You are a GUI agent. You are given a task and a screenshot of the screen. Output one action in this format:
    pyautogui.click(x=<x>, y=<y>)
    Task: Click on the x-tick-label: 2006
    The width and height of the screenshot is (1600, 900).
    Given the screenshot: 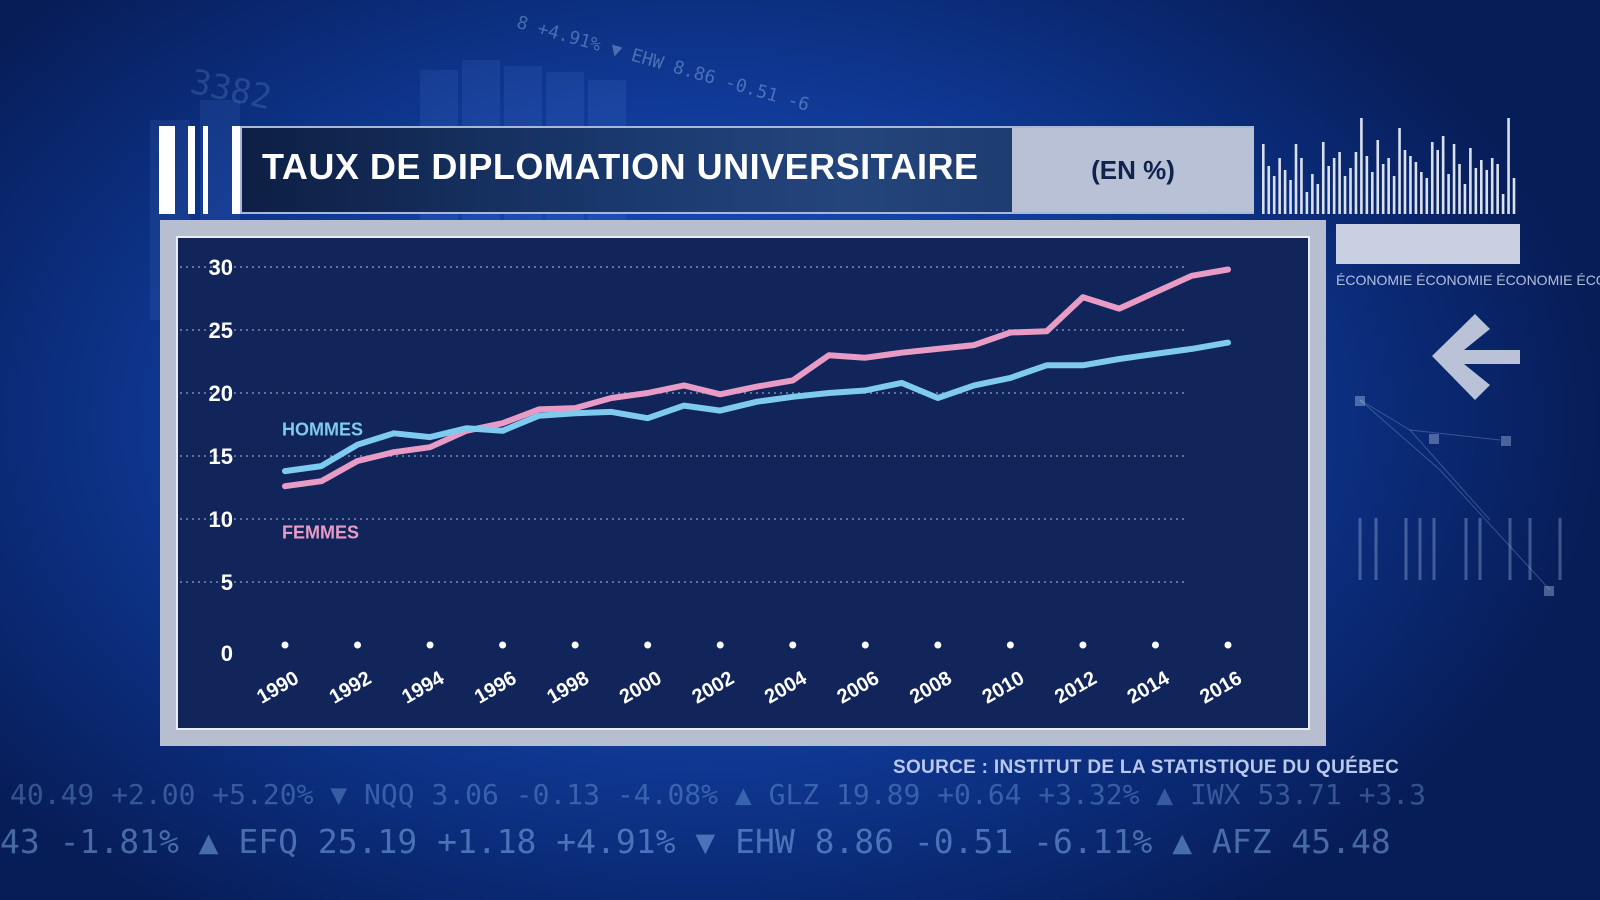 What is the action you would take?
    pyautogui.click(x=859, y=687)
    